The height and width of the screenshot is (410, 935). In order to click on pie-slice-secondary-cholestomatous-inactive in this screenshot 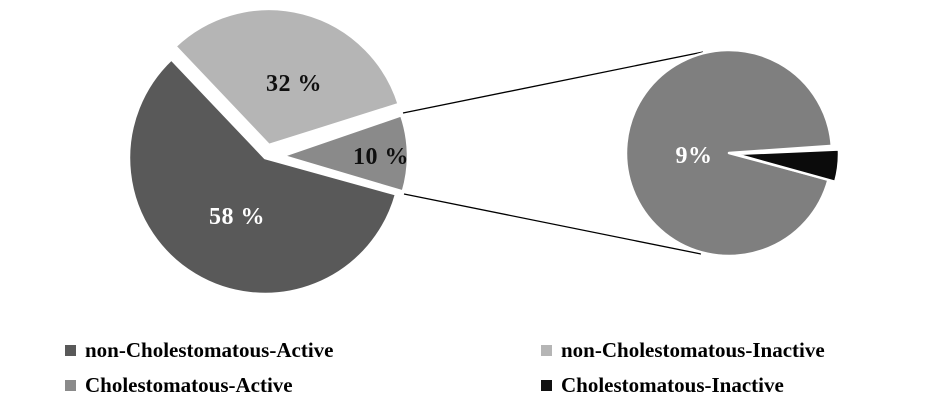, I will do `click(787, 166)`.